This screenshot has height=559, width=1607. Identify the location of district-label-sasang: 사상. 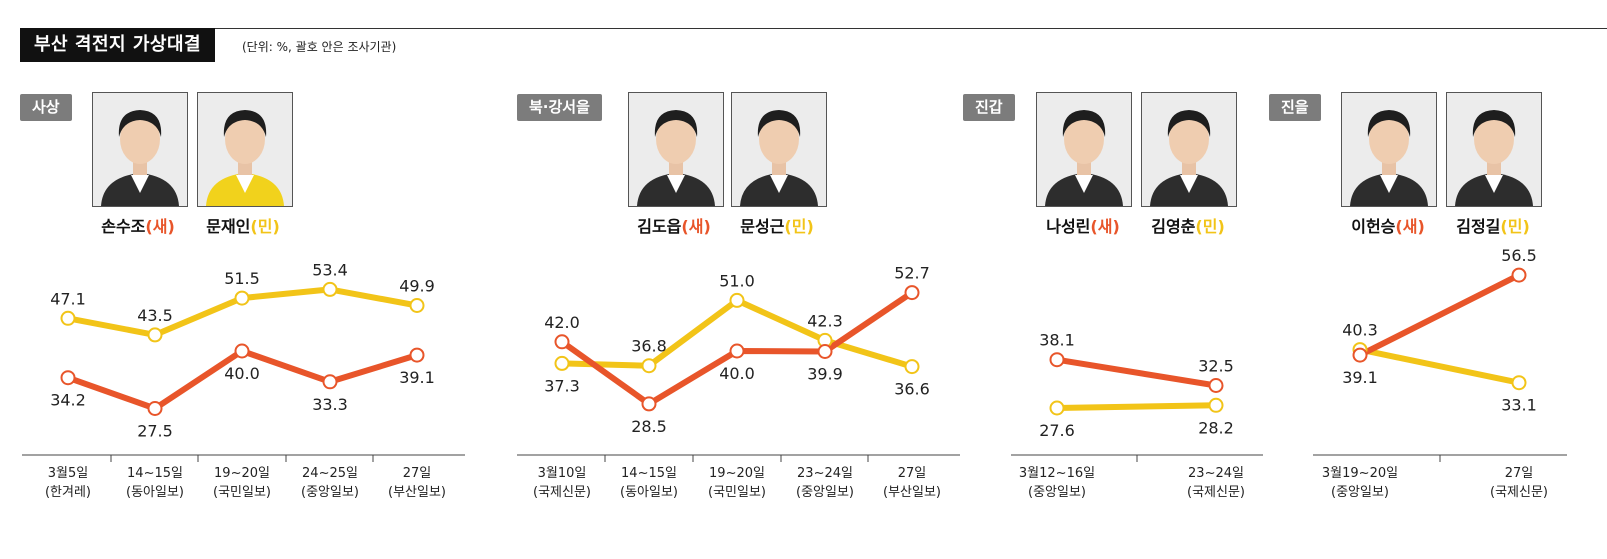
(46, 107).